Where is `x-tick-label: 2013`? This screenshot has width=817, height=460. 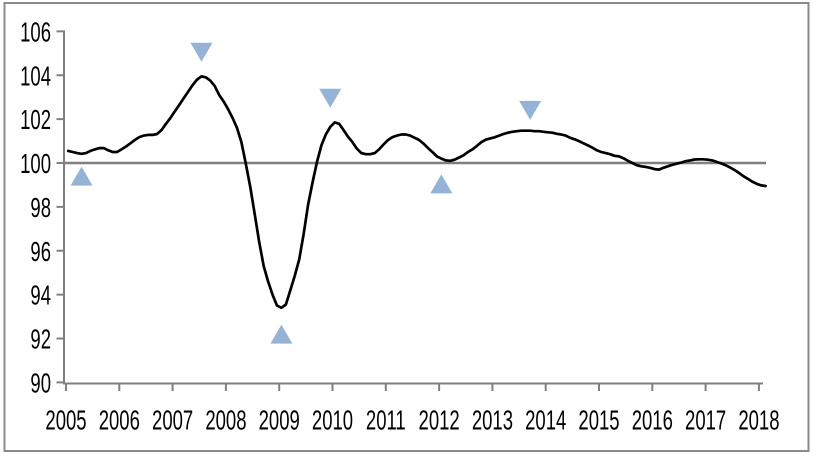
x-tick-label: 2013 is located at coordinates (492, 420).